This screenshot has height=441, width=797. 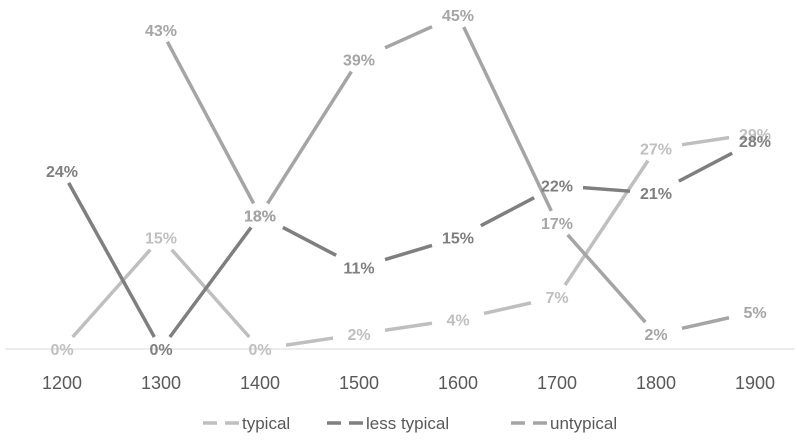 I want to click on untypical-legend-label: untypical, so click(x=583, y=423).